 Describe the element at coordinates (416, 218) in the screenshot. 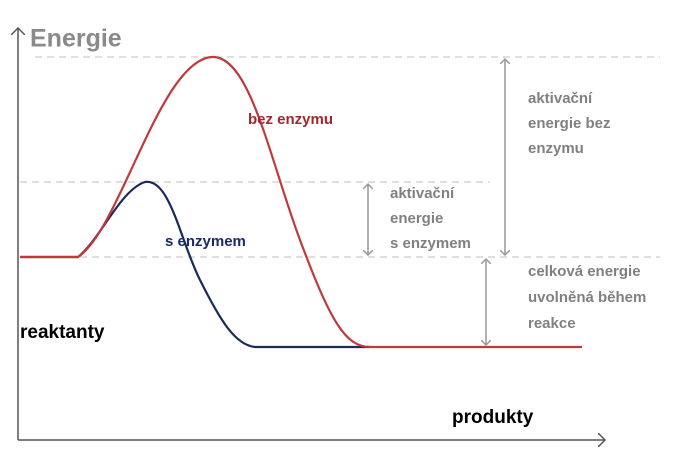

I see `annotation: energie` at that location.